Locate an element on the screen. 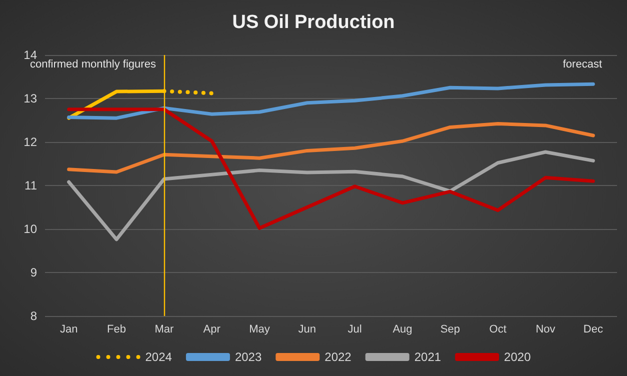 The height and width of the screenshot is (376, 627). x-tick-label: Apr is located at coordinates (212, 330).